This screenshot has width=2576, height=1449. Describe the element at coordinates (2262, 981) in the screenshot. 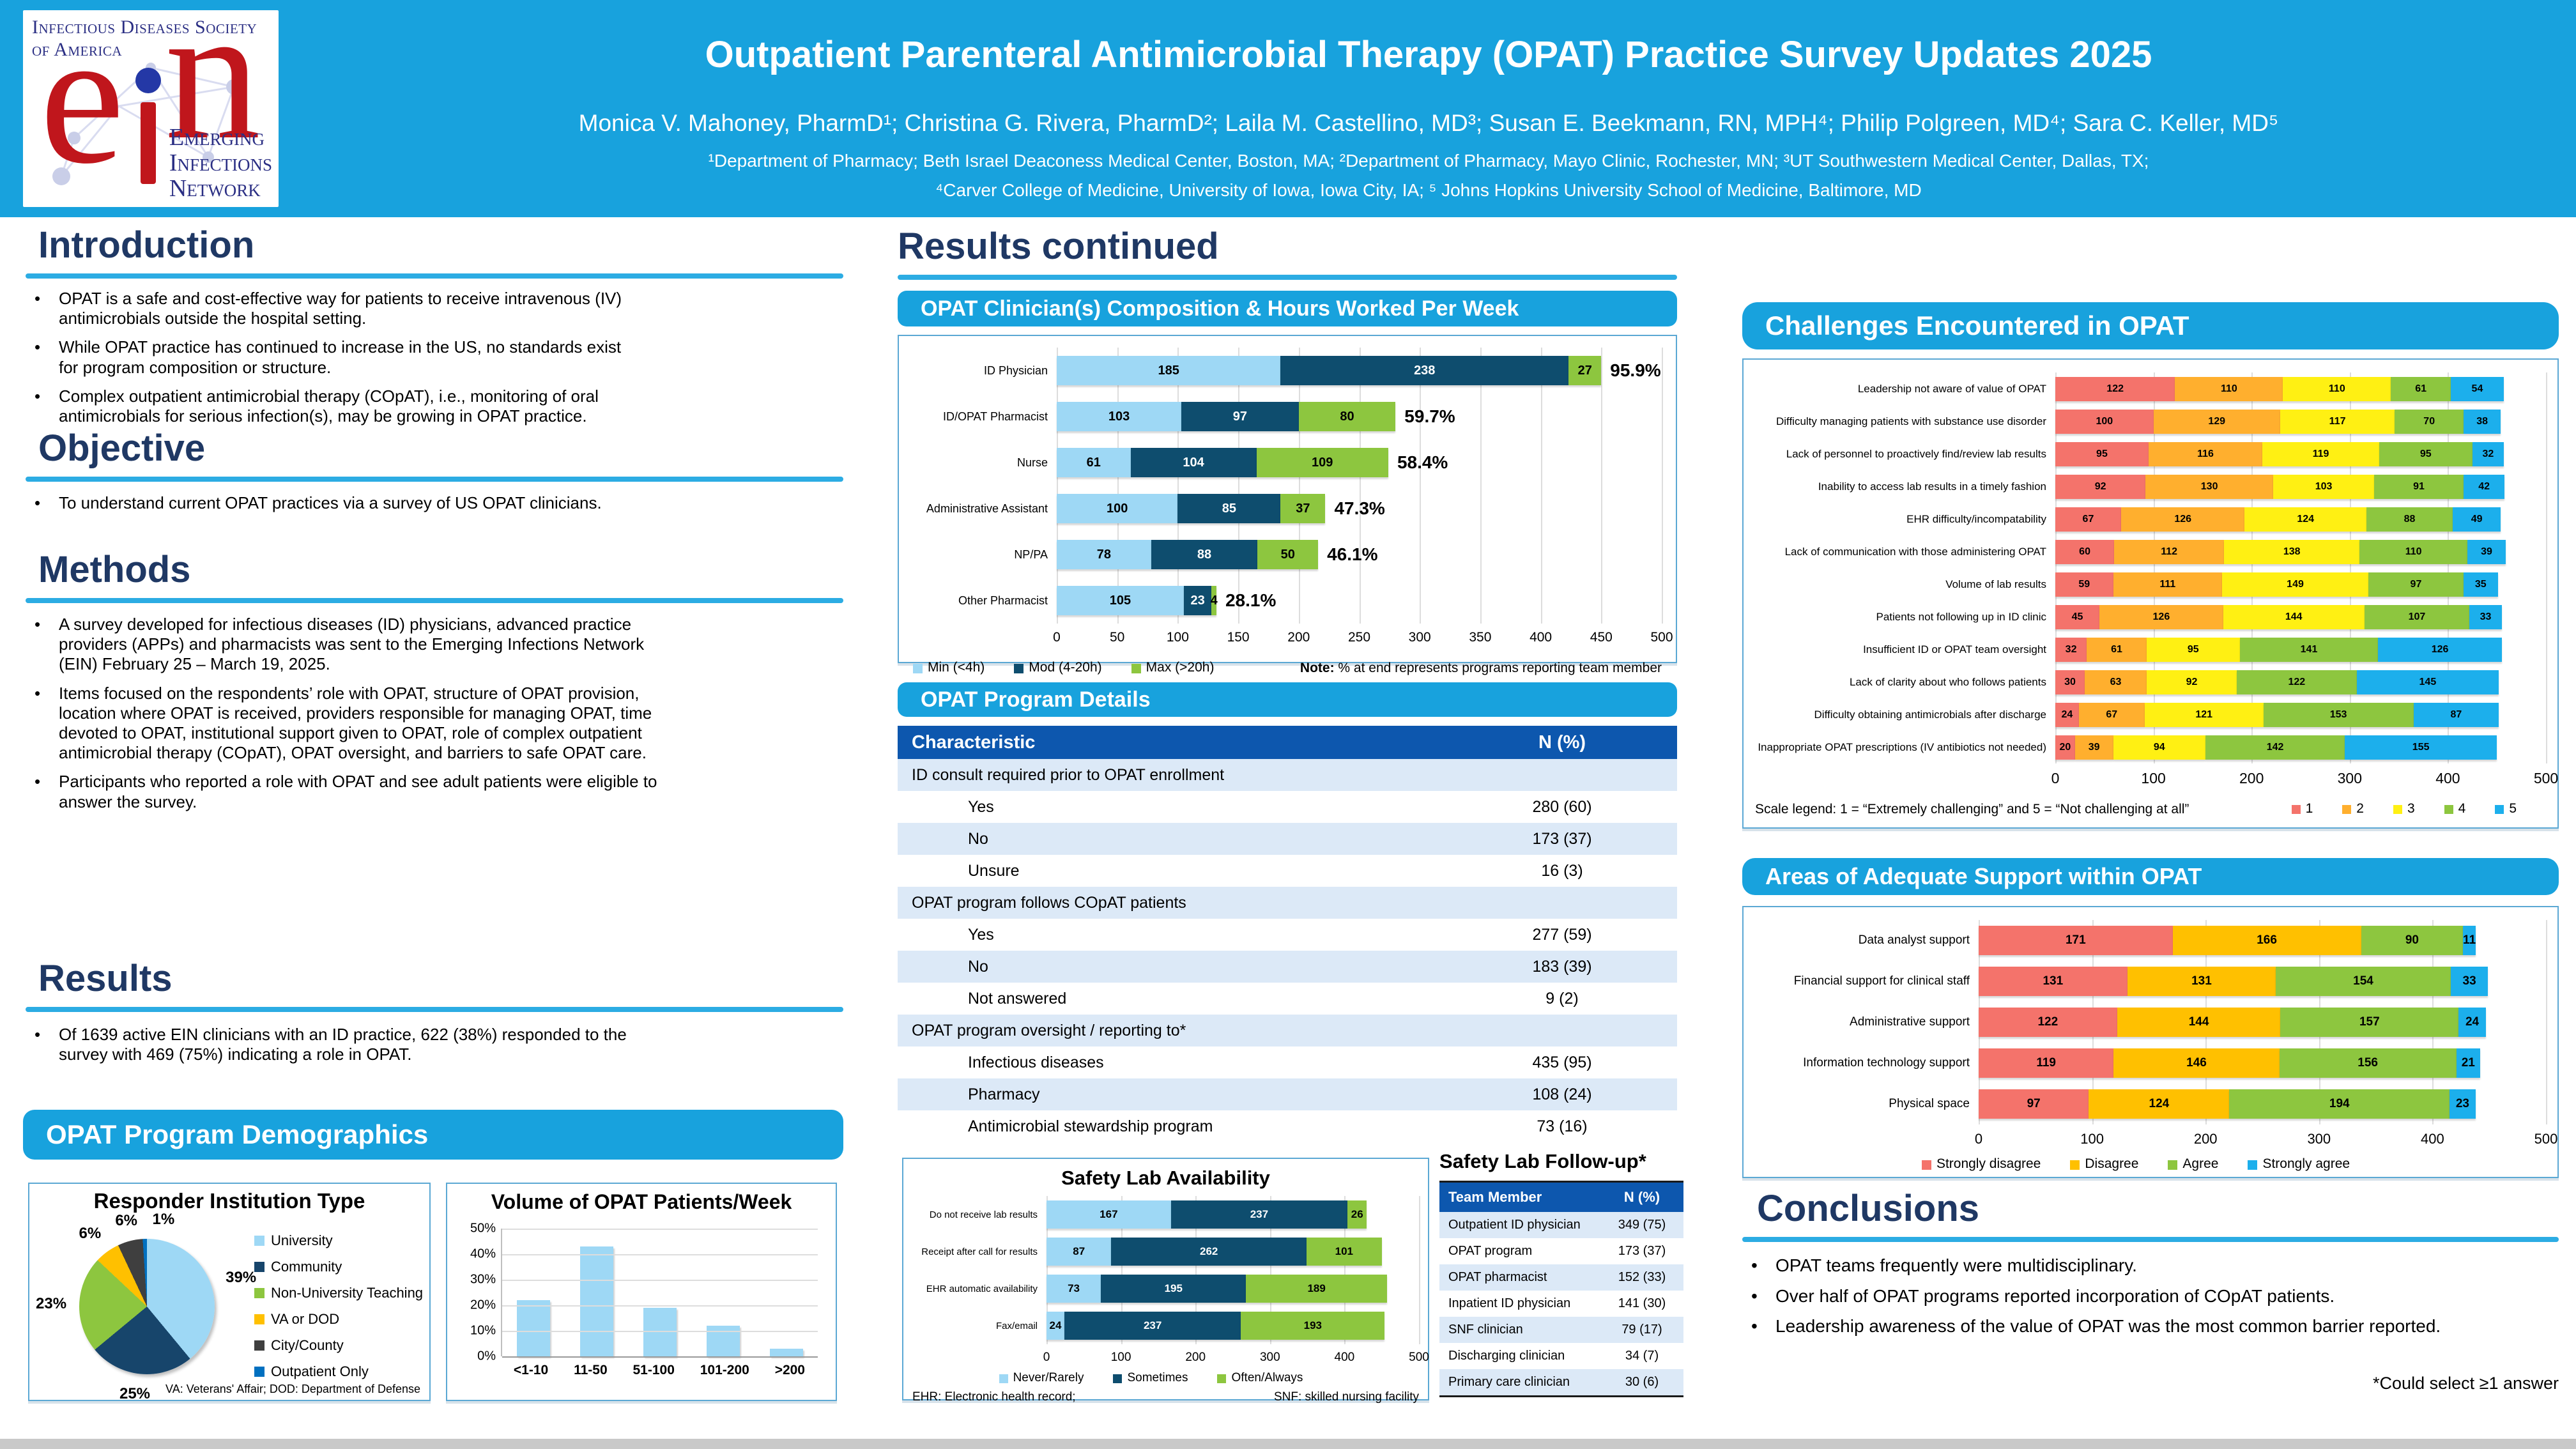

I see `bar-track: 131 131 154 33` at that location.